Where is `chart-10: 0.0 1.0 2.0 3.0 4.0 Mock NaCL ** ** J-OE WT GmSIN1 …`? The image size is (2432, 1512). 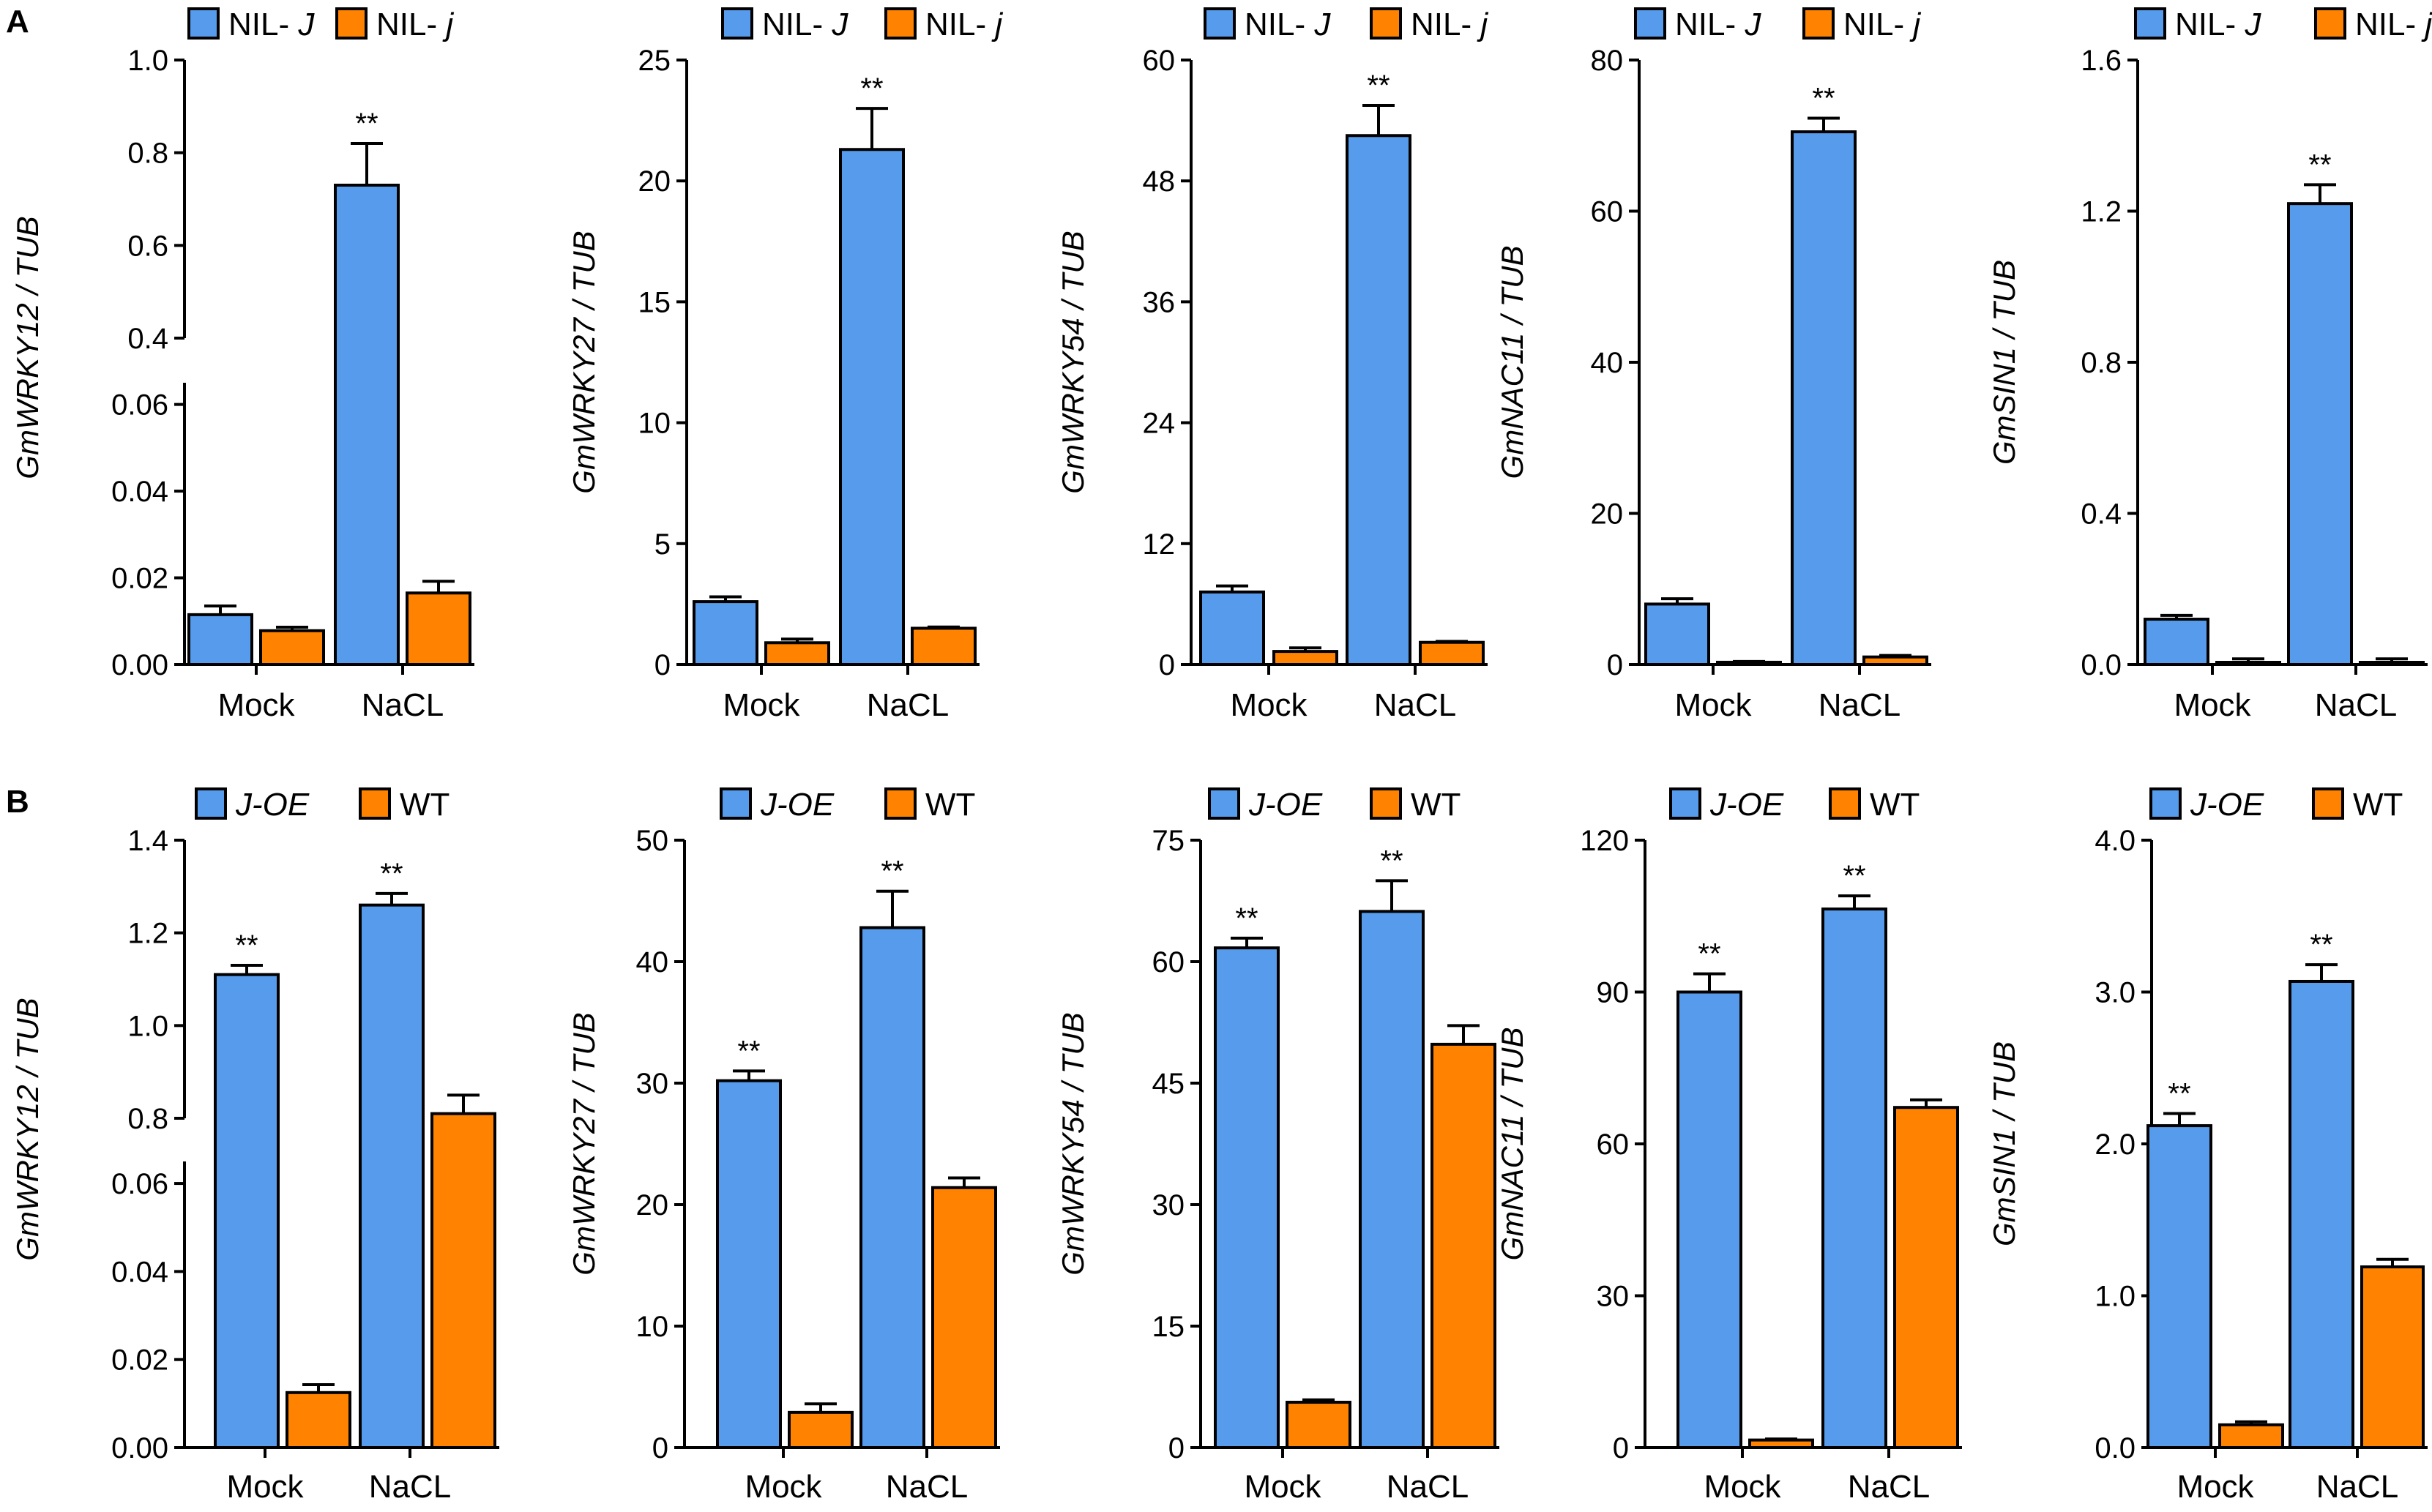 chart-10: 0.0 1.0 2.0 3.0 4.0 Mock NaCL ** ** J-OE WT GmSIN1 … is located at coordinates (2208, 1146).